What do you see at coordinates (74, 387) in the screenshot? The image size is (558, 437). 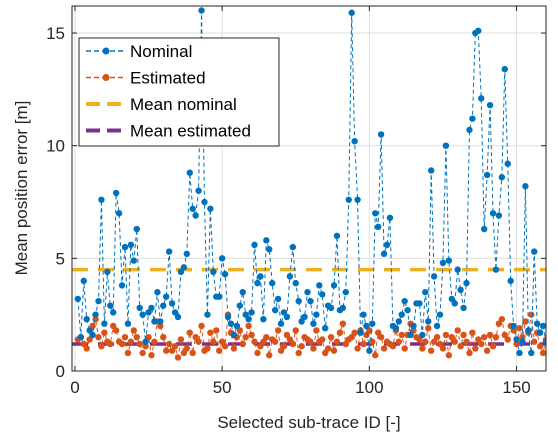 I see `x-tick-label: 0` at bounding box center [74, 387].